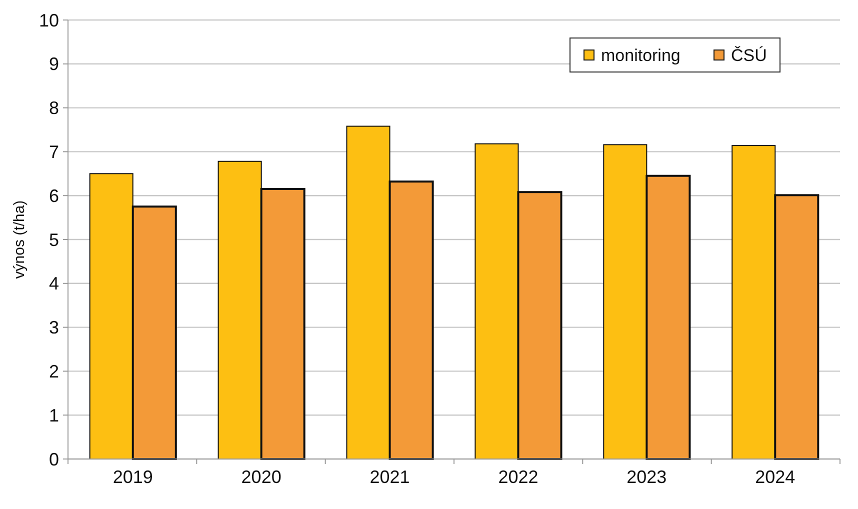 This screenshot has width=858, height=509. What do you see at coordinates (48, 20) in the screenshot?
I see `y-tick-label: 10` at bounding box center [48, 20].